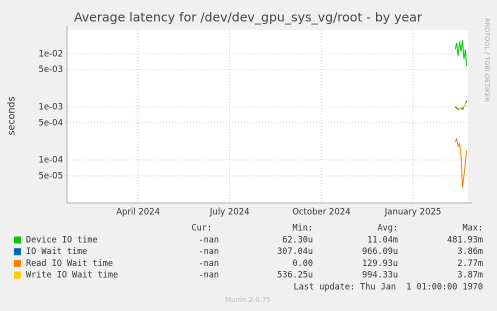 The height and width of the screenshot is (311, 497). I want to click on side-label: RRDTOOL / TOBI OETIKER, so click(487, 60).